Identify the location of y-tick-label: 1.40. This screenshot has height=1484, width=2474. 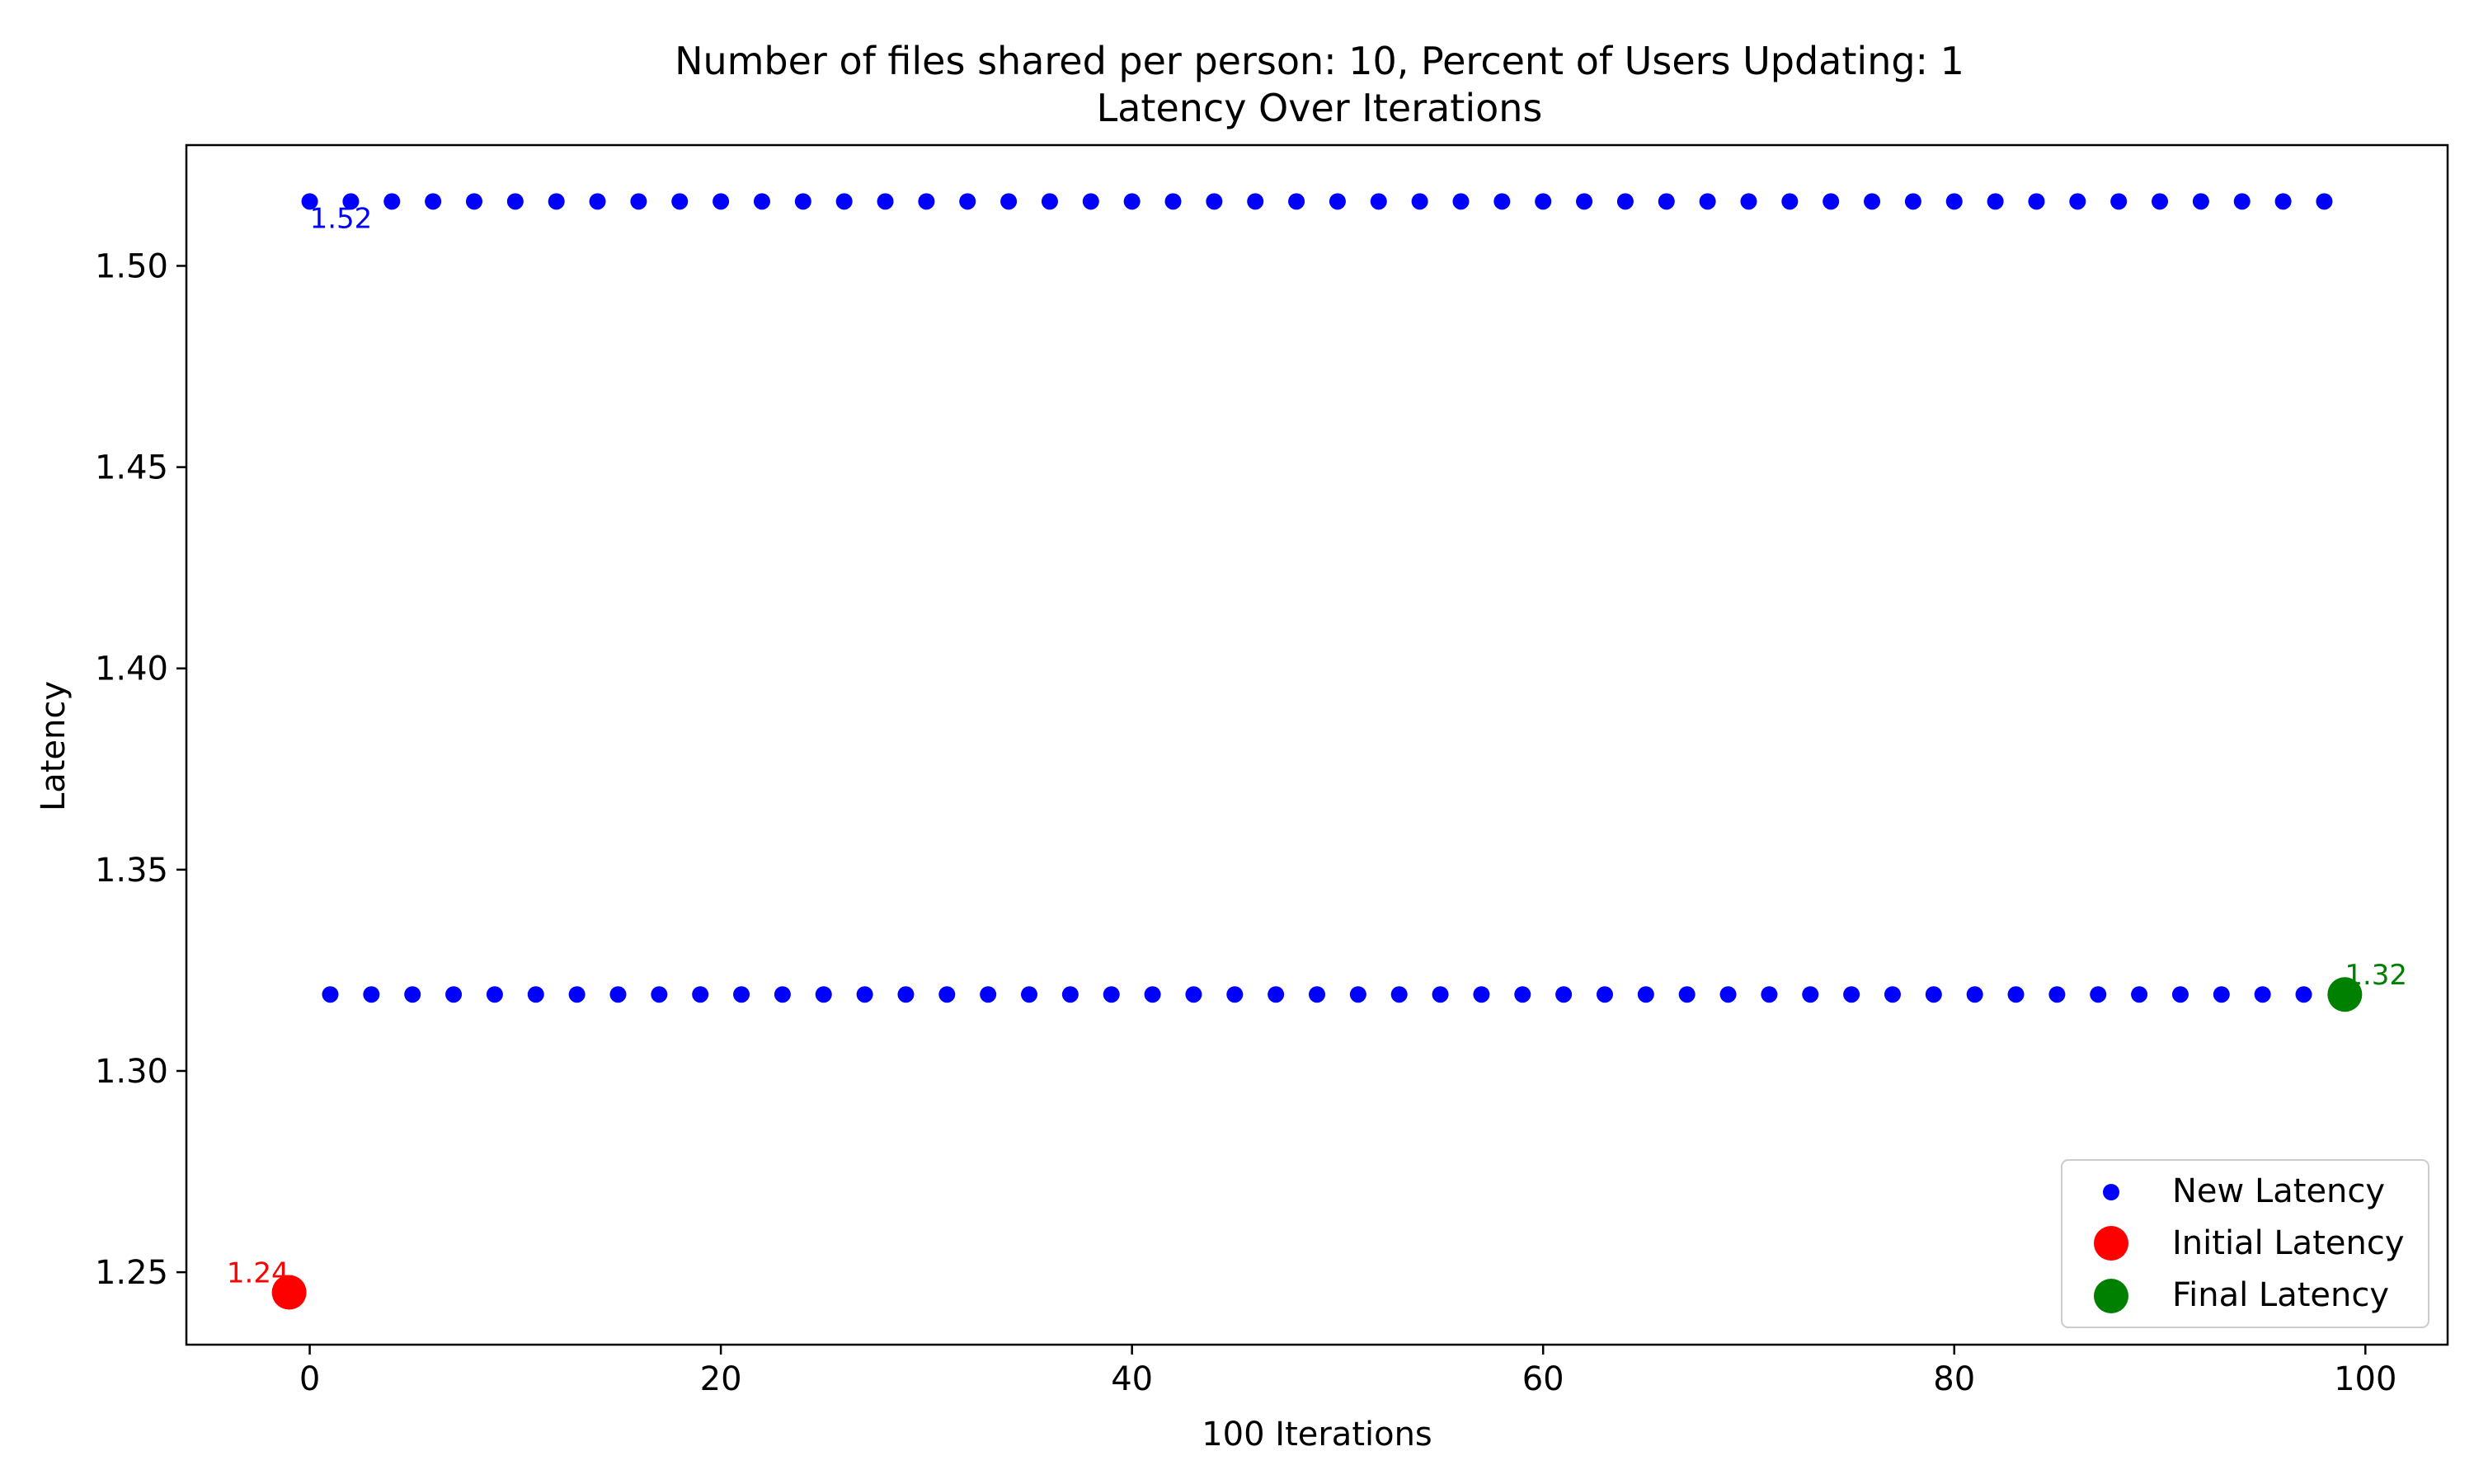
(131, 669).